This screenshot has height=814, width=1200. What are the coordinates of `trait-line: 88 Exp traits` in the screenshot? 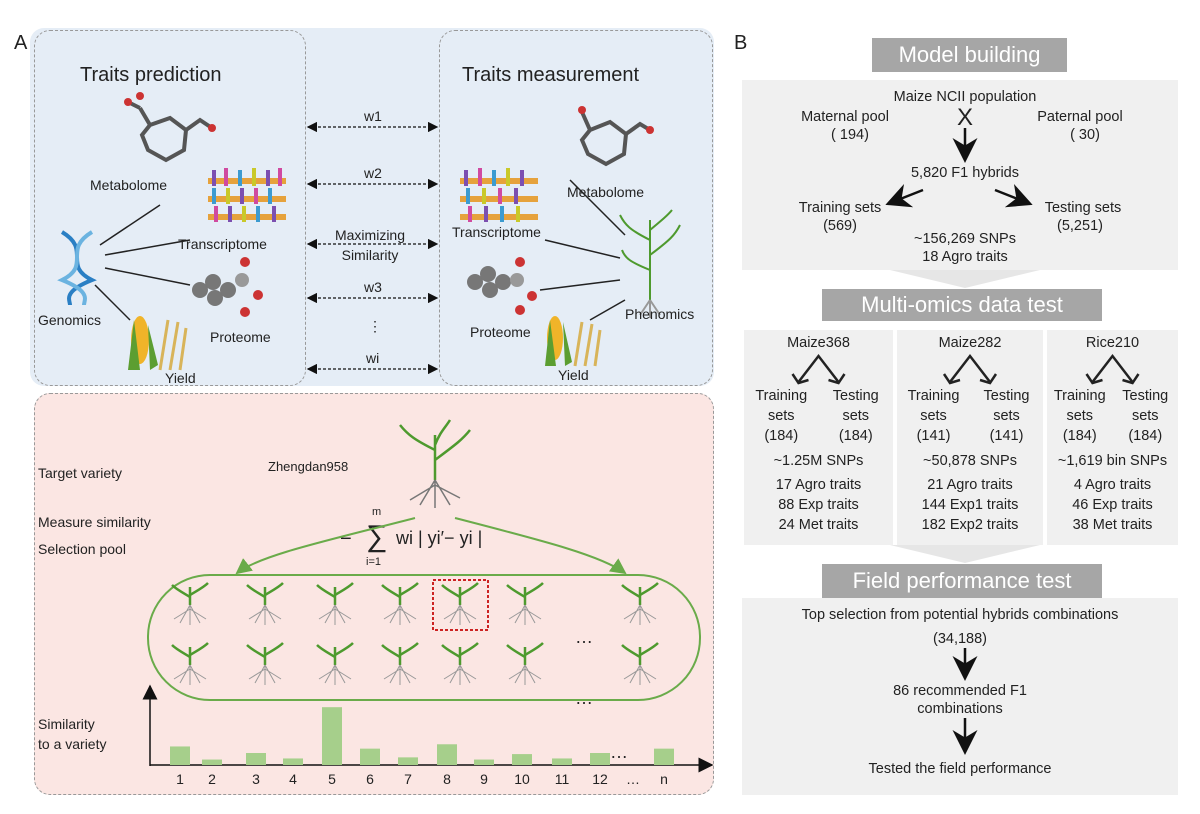 It's located at (818, 505).